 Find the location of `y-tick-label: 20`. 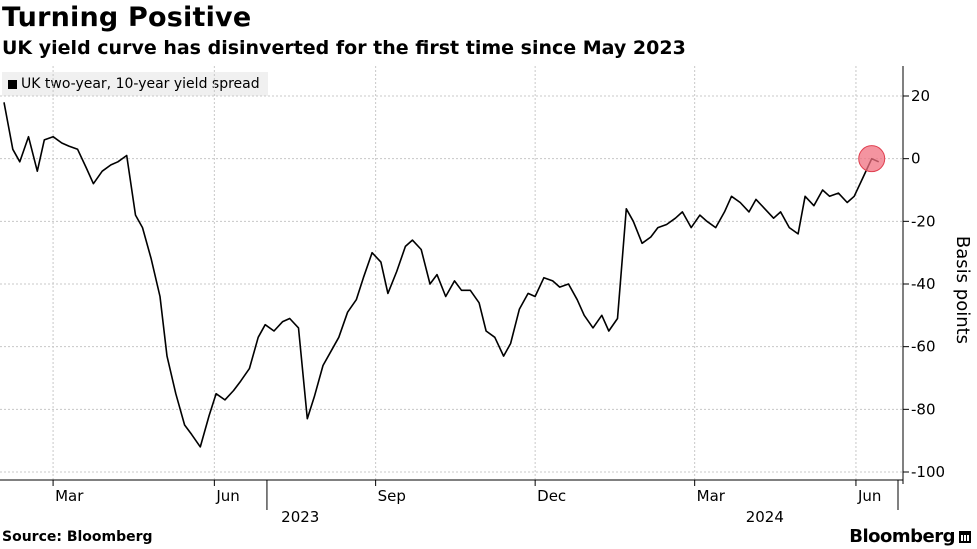

y-tick-label: 20 is located at coordinates (920, 96).